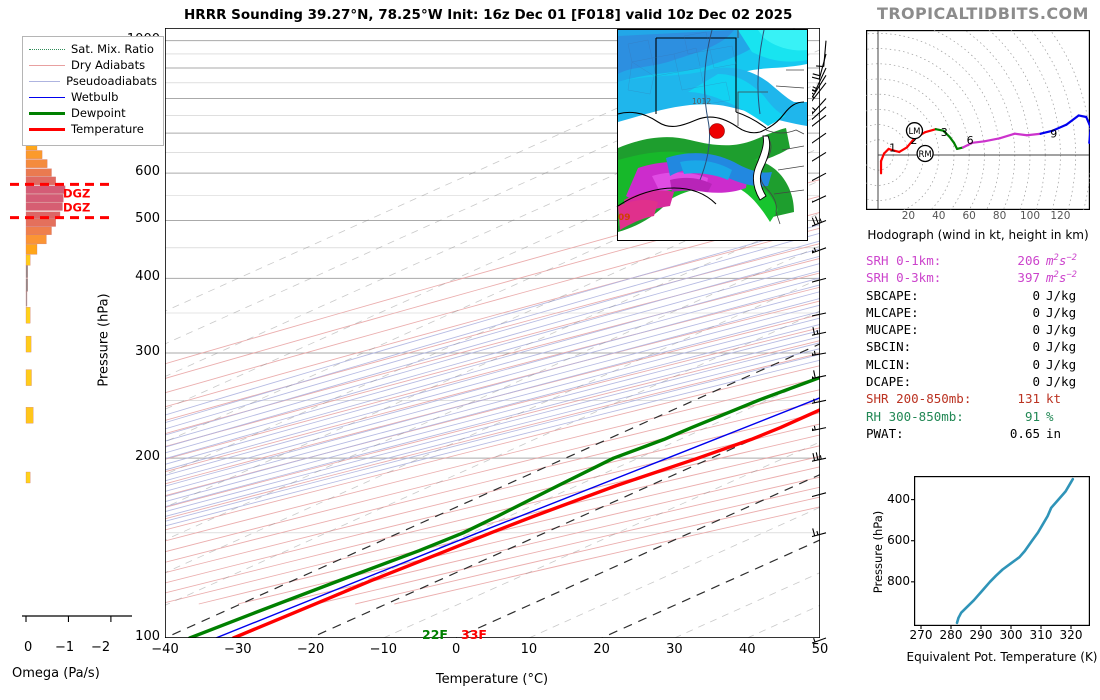 This screenshot has height=700, width=1100. I want to click on legend-label: Wetbulb, so click(95, 97).